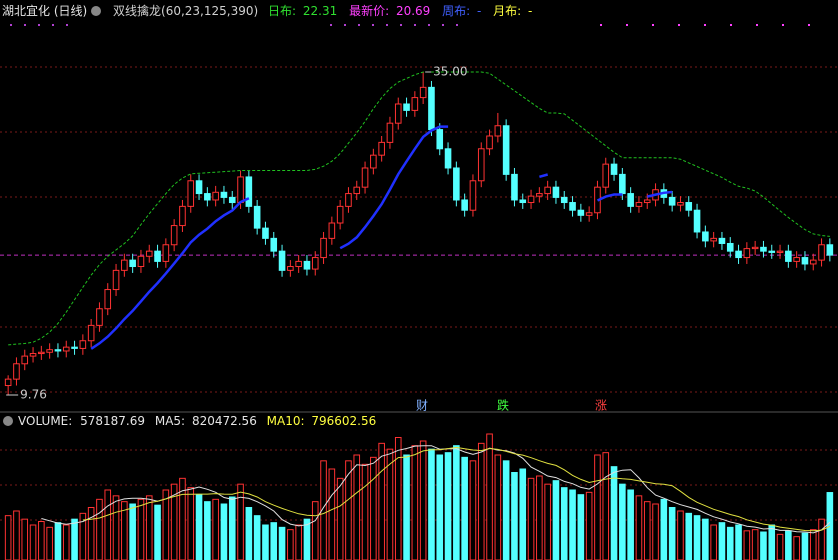 Image resolution: width=838 pixels, height=560 pixels. Describe the element at coordinates (413, 11) in the screenshot. I see `field-value: 20.69` at that location.